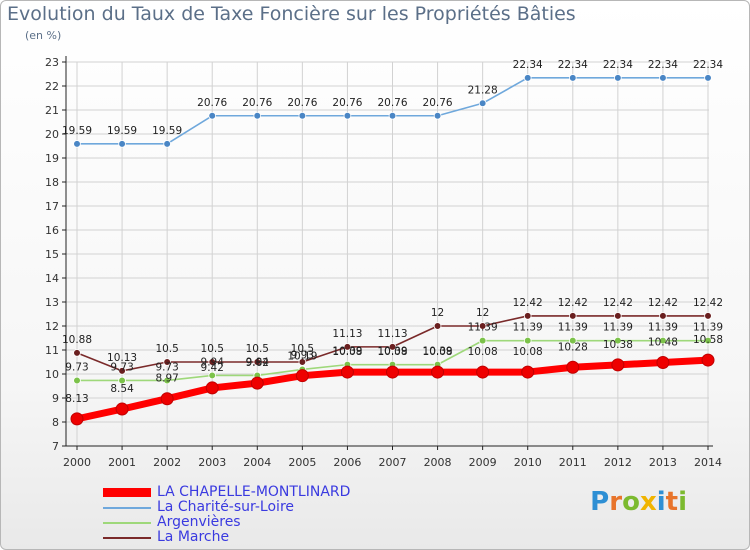 The width and height of the screenshot is (750, 550). Describe the element at coordinates (226, 507) in the screenshot. I see `legend-item: La Charité-sur-Loire` at that location.